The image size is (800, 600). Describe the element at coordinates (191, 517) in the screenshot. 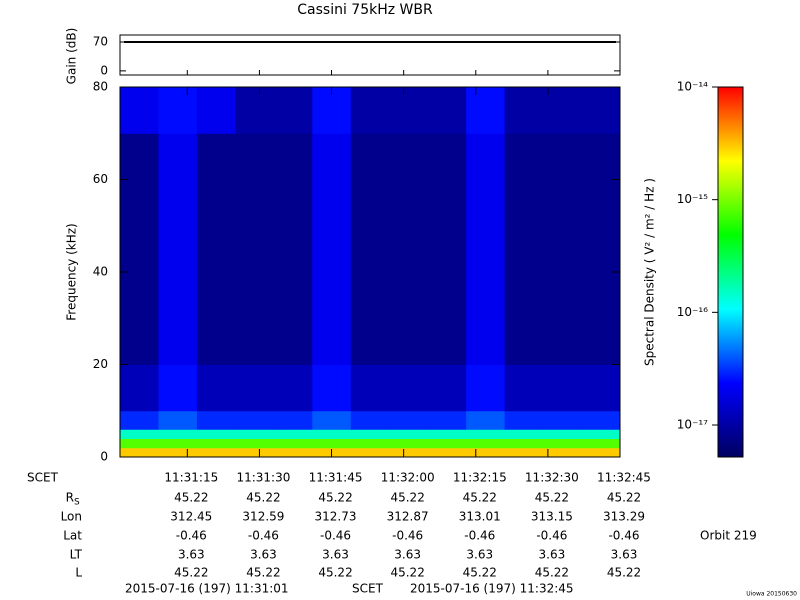

I see `ephemeris-value: 312.45` at that location.